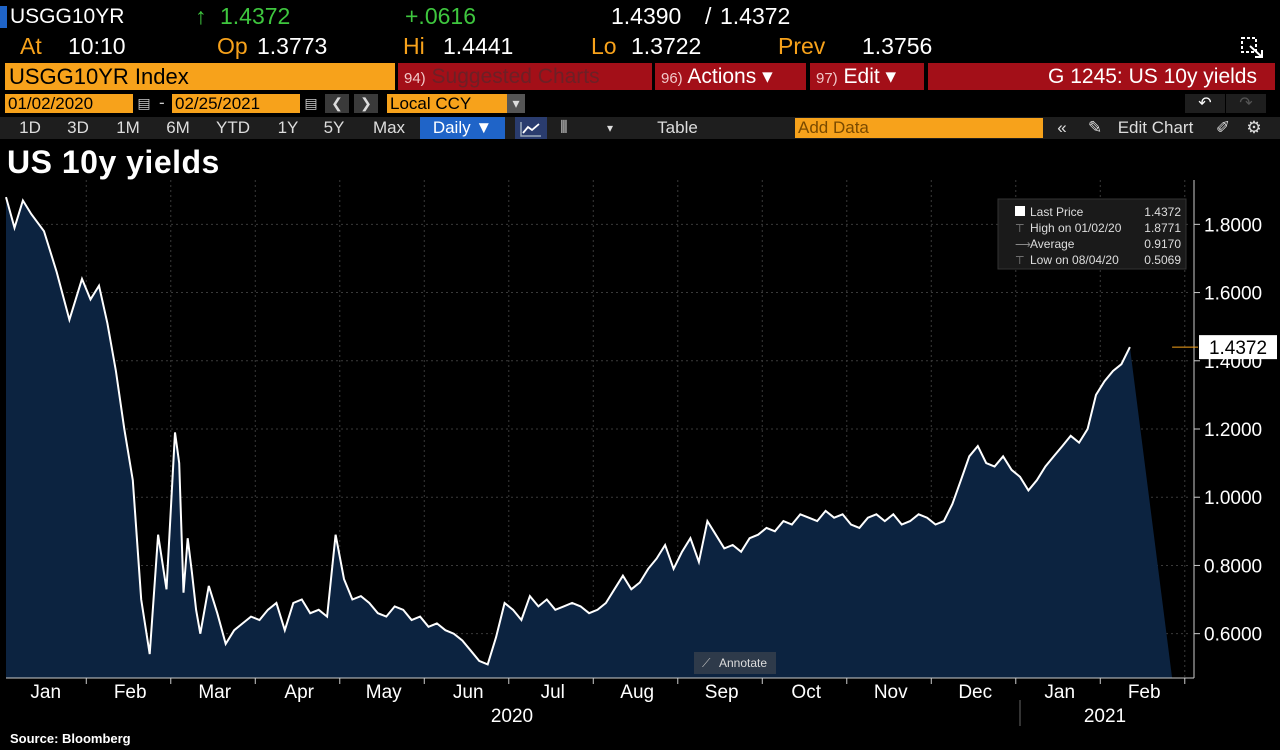 The width and height of the screenshot is (1280, 750). I want to click on security-field: USGG10YR Index, so click(200, 76).